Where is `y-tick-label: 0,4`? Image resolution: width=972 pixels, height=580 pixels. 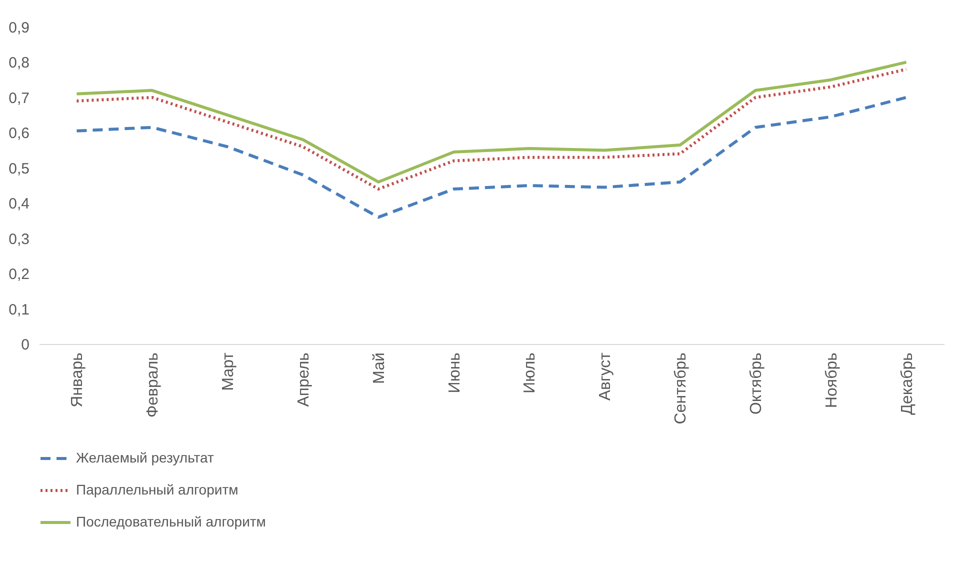 y-tick-label: 0,4 is located at coordinates (19, 204).